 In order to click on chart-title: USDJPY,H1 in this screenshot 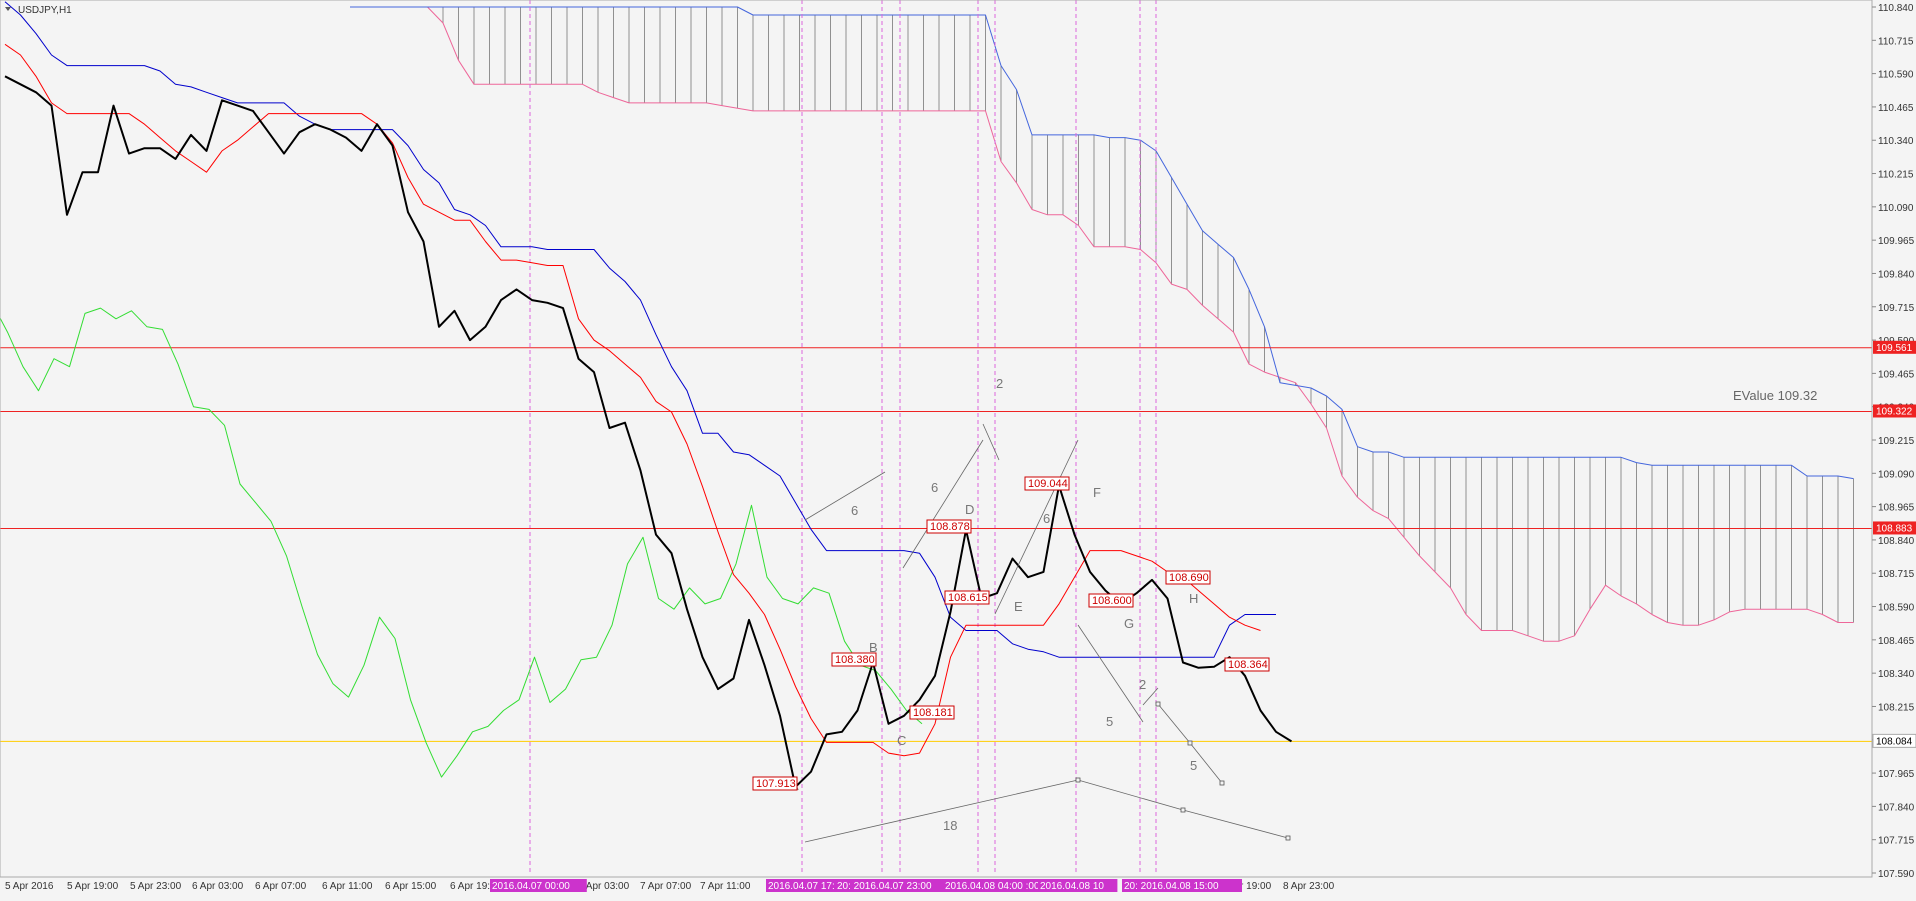, I will do `click(45, 10)`.